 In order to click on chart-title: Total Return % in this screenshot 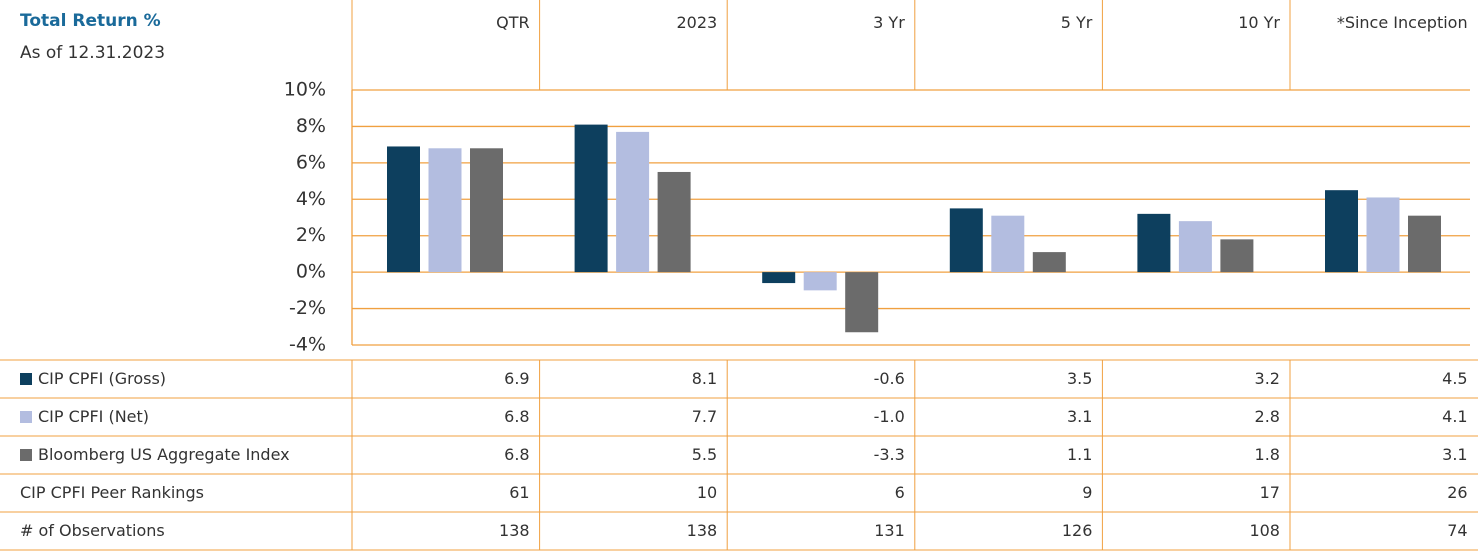, I will do `click(90, 21)`.